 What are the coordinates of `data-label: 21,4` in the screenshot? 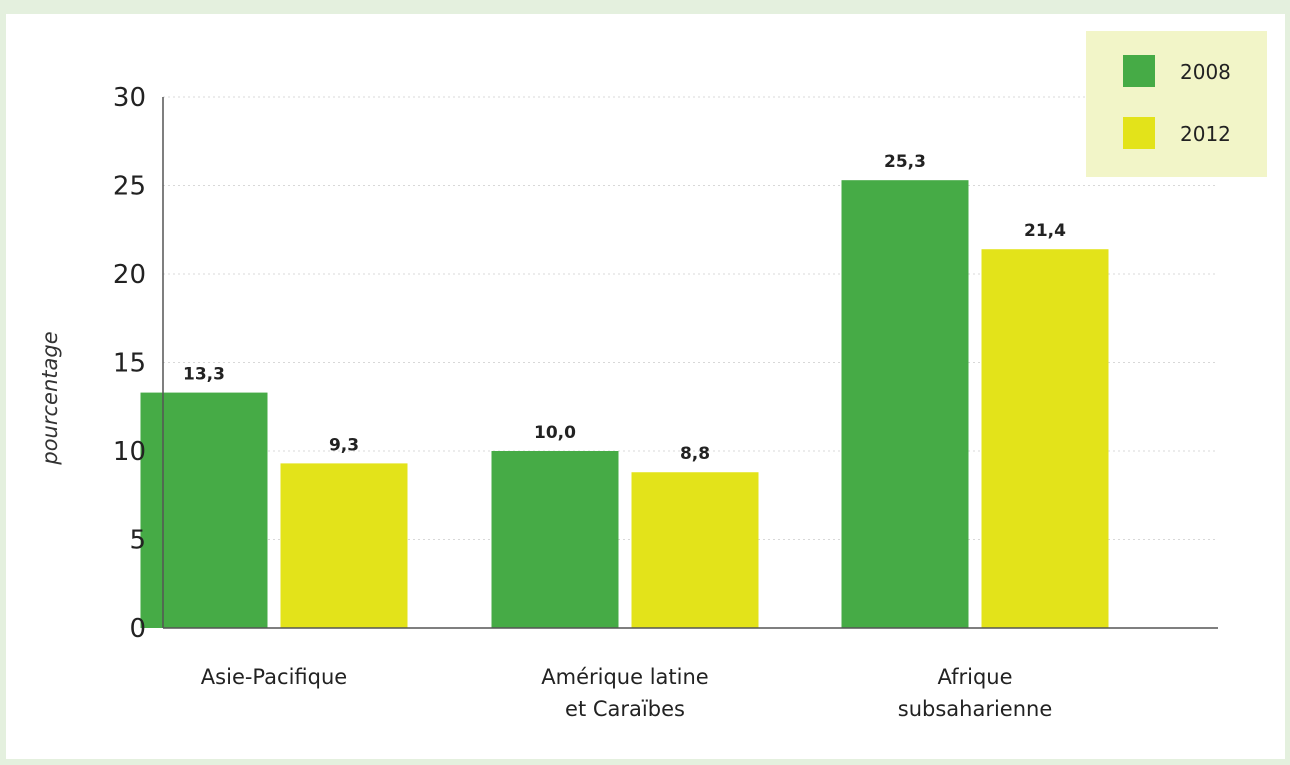 It's located at (1045, 231).